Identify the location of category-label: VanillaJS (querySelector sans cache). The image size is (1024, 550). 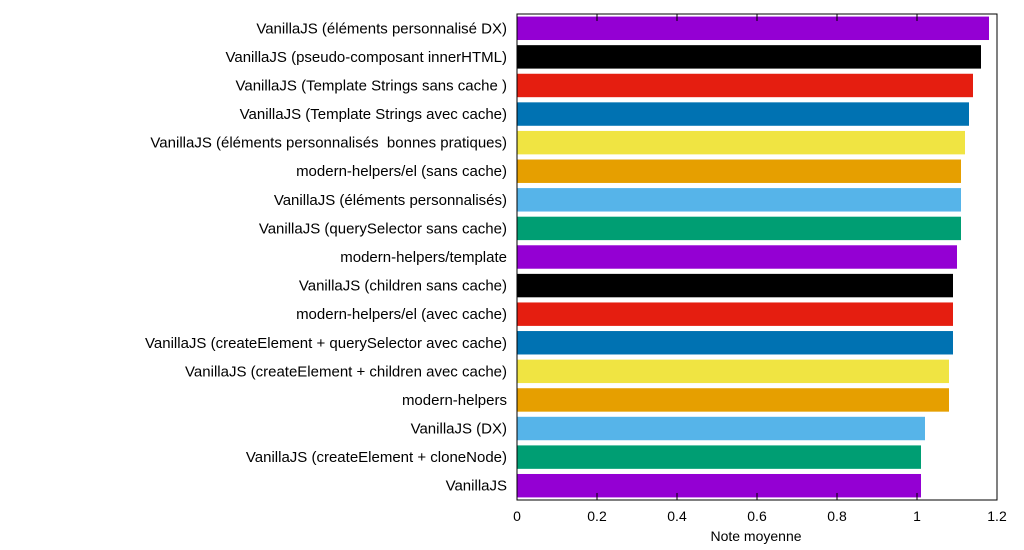
(383, 228).